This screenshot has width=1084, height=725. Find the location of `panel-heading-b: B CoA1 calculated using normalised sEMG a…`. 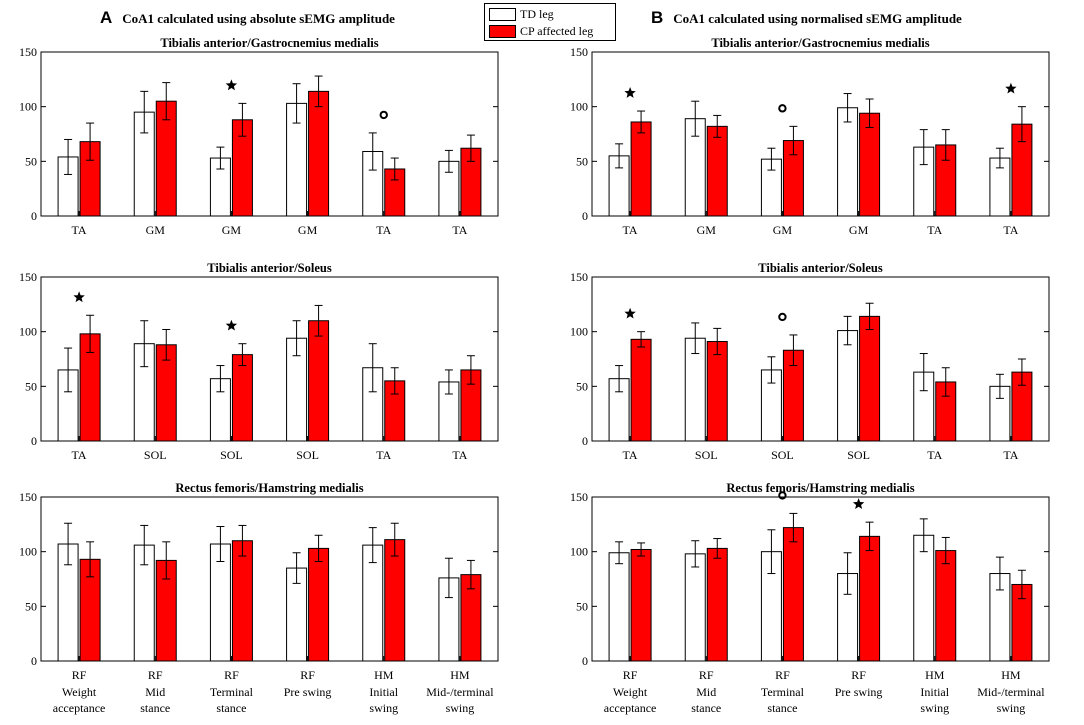

panel-heading-b: B CoA1 calculated using normalised sEMG a… is located at coordinates (806, 18).